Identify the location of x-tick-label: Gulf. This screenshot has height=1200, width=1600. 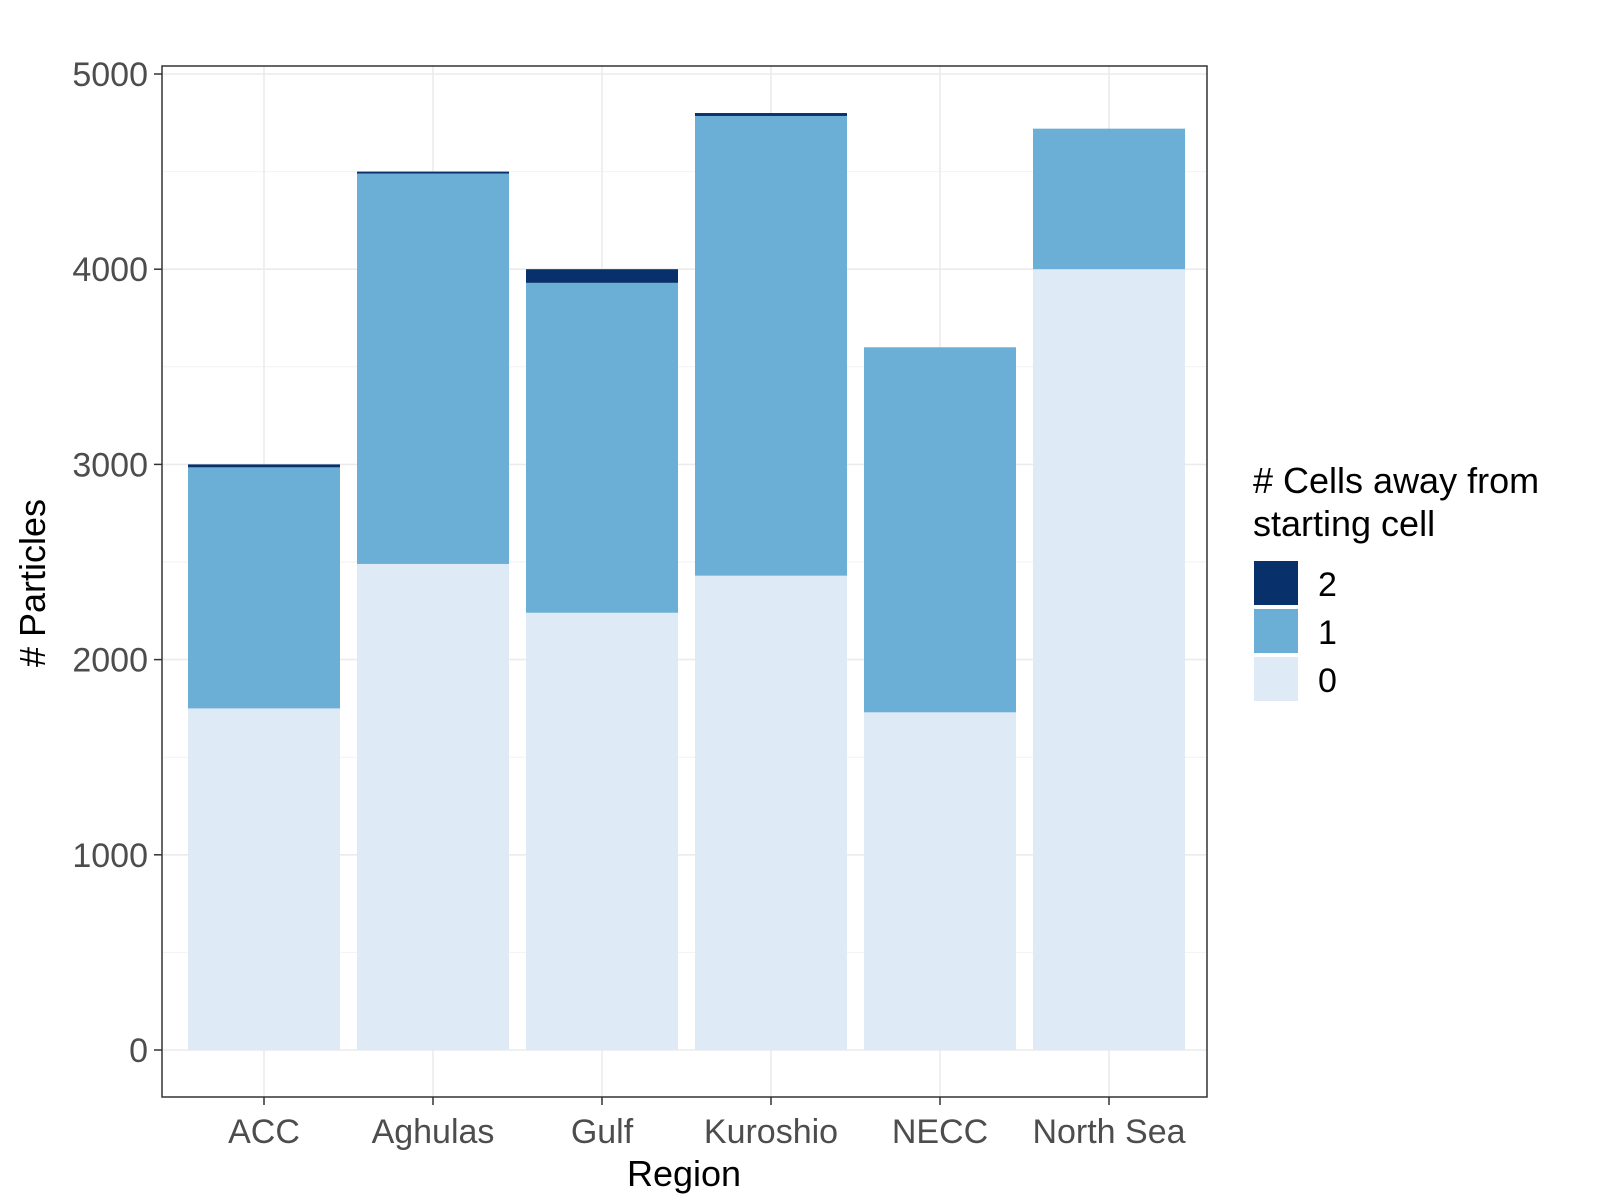
(602, 1132).